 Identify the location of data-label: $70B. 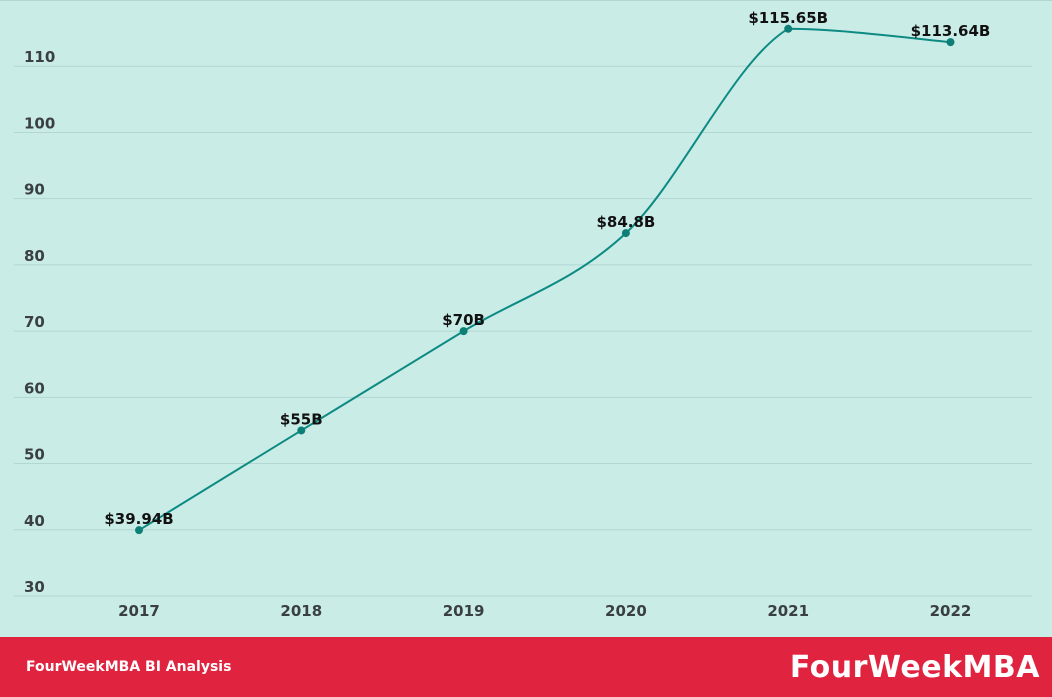
(463, 320).